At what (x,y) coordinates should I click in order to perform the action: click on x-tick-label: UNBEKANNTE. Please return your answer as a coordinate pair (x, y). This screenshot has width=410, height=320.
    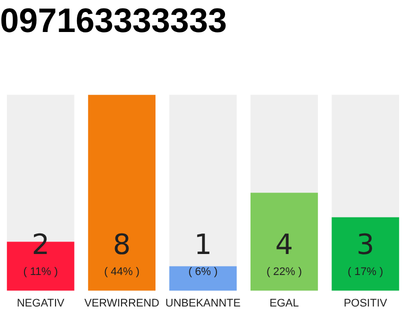
    Looking at the image, I should click on (203, 303).